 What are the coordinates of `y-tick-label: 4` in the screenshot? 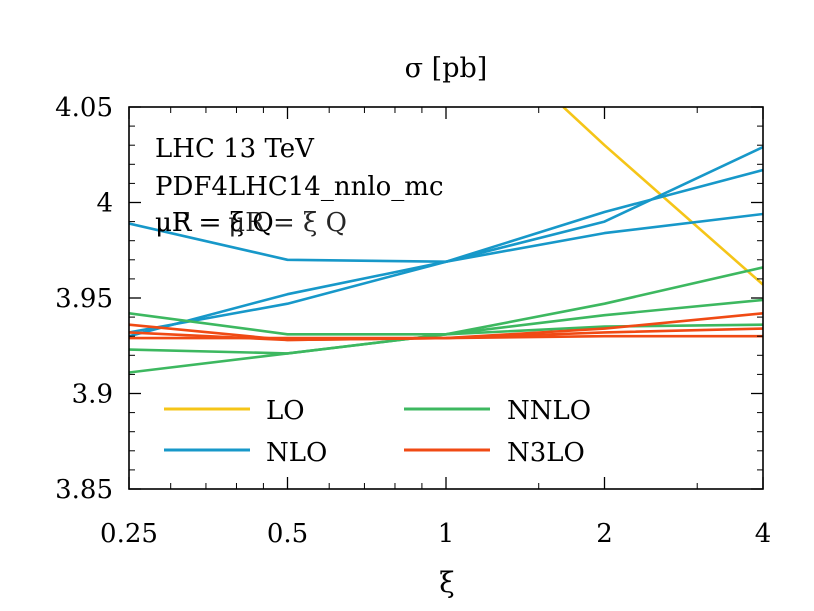 It's located at (104, 204).